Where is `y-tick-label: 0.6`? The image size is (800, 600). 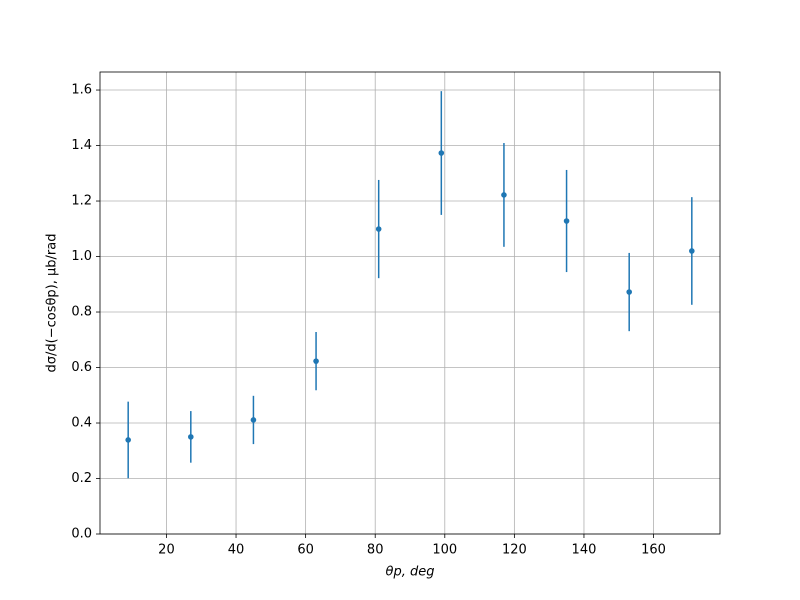
y-tick-label: 0.6 is located at coordinates (81, 367).